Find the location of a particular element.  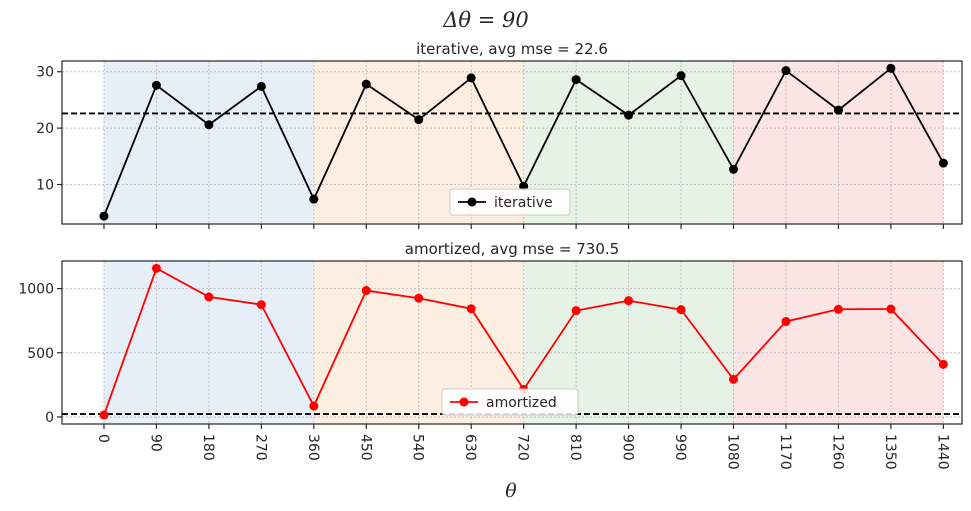

x-tick-label: 1440 is located at coordinates (942, 452).